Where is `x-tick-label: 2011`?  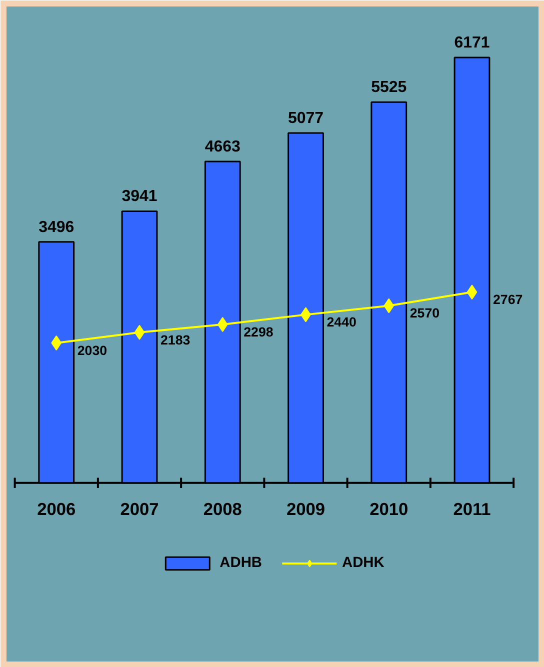
x-tick-label: 2011 is located at coordinates (472, 508).